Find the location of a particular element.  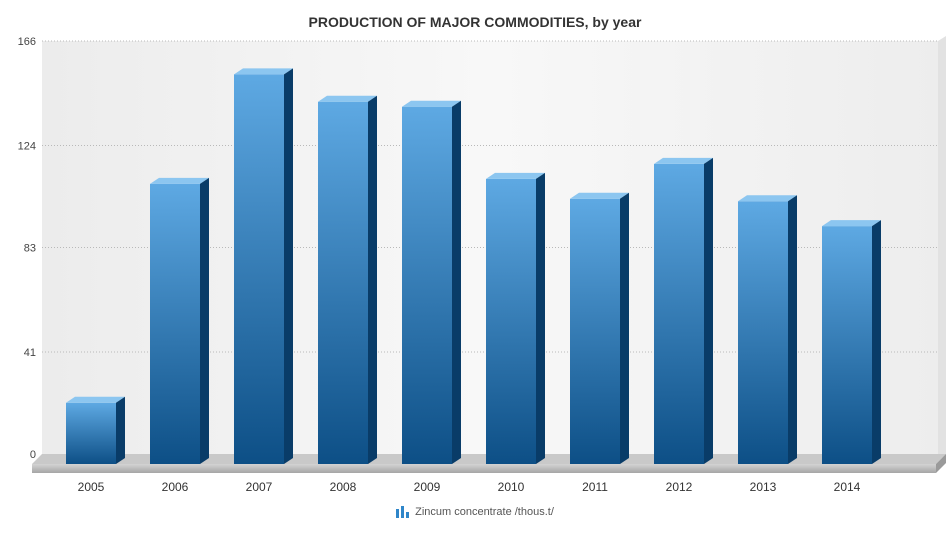

y-axis: 0 41 83 124 166 is located at coordinates (27, 248).